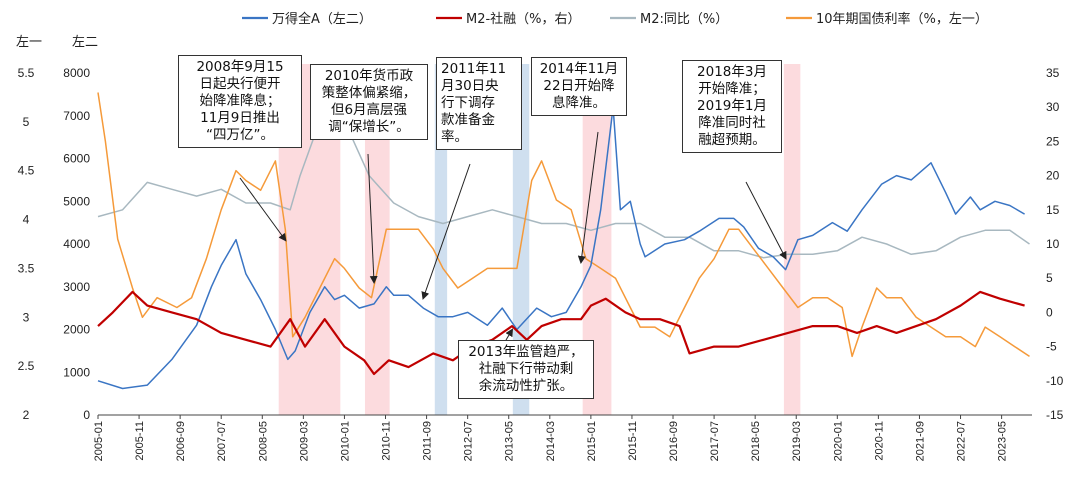 Image resolution: width=1080 pixels, height=486 pixels. I want to click on left2-tick-label: 6000, so click(76, 159).